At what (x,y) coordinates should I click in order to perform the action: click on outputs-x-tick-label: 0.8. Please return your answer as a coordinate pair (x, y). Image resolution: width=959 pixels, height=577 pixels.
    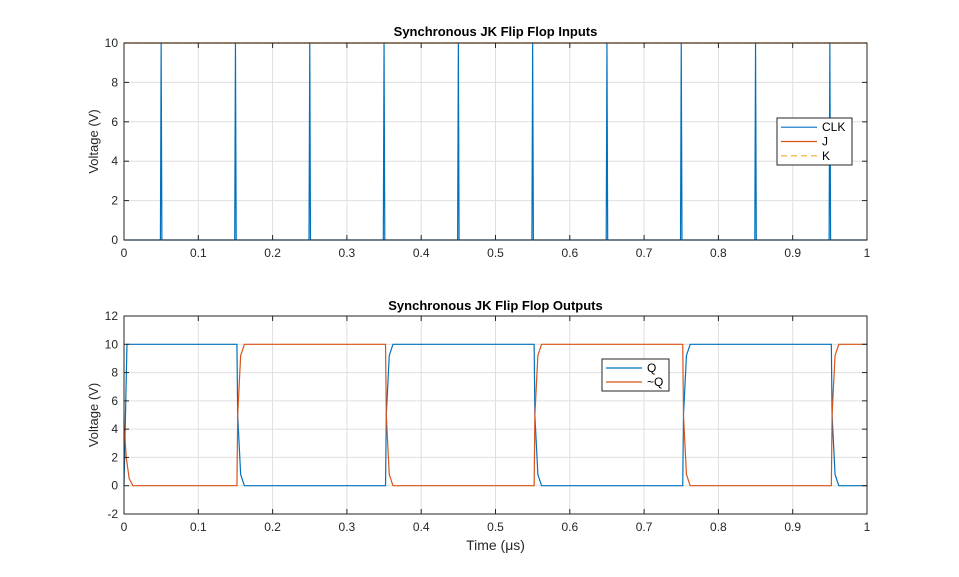
    Looking at the image, I should click on (718, 527).